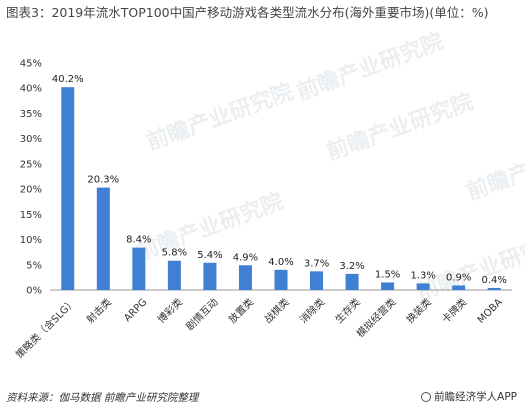 This screenshot has height=414, width=525. I want to click on category-label: 战棋类, so click(276, 310).